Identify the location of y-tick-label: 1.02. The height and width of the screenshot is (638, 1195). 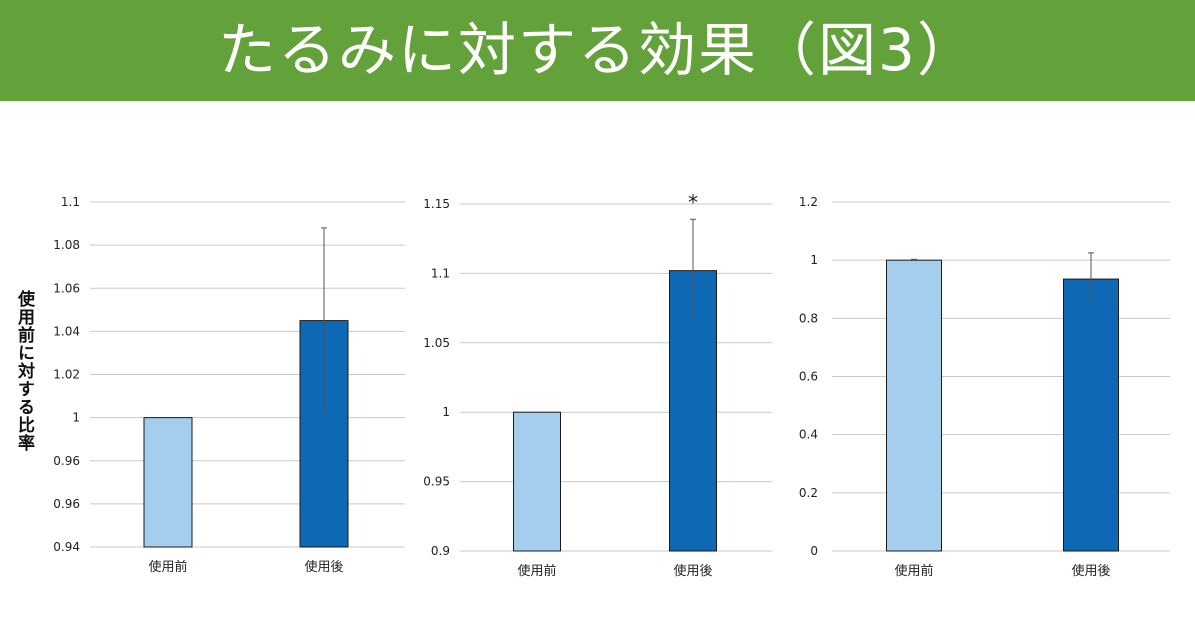
(66, 375).